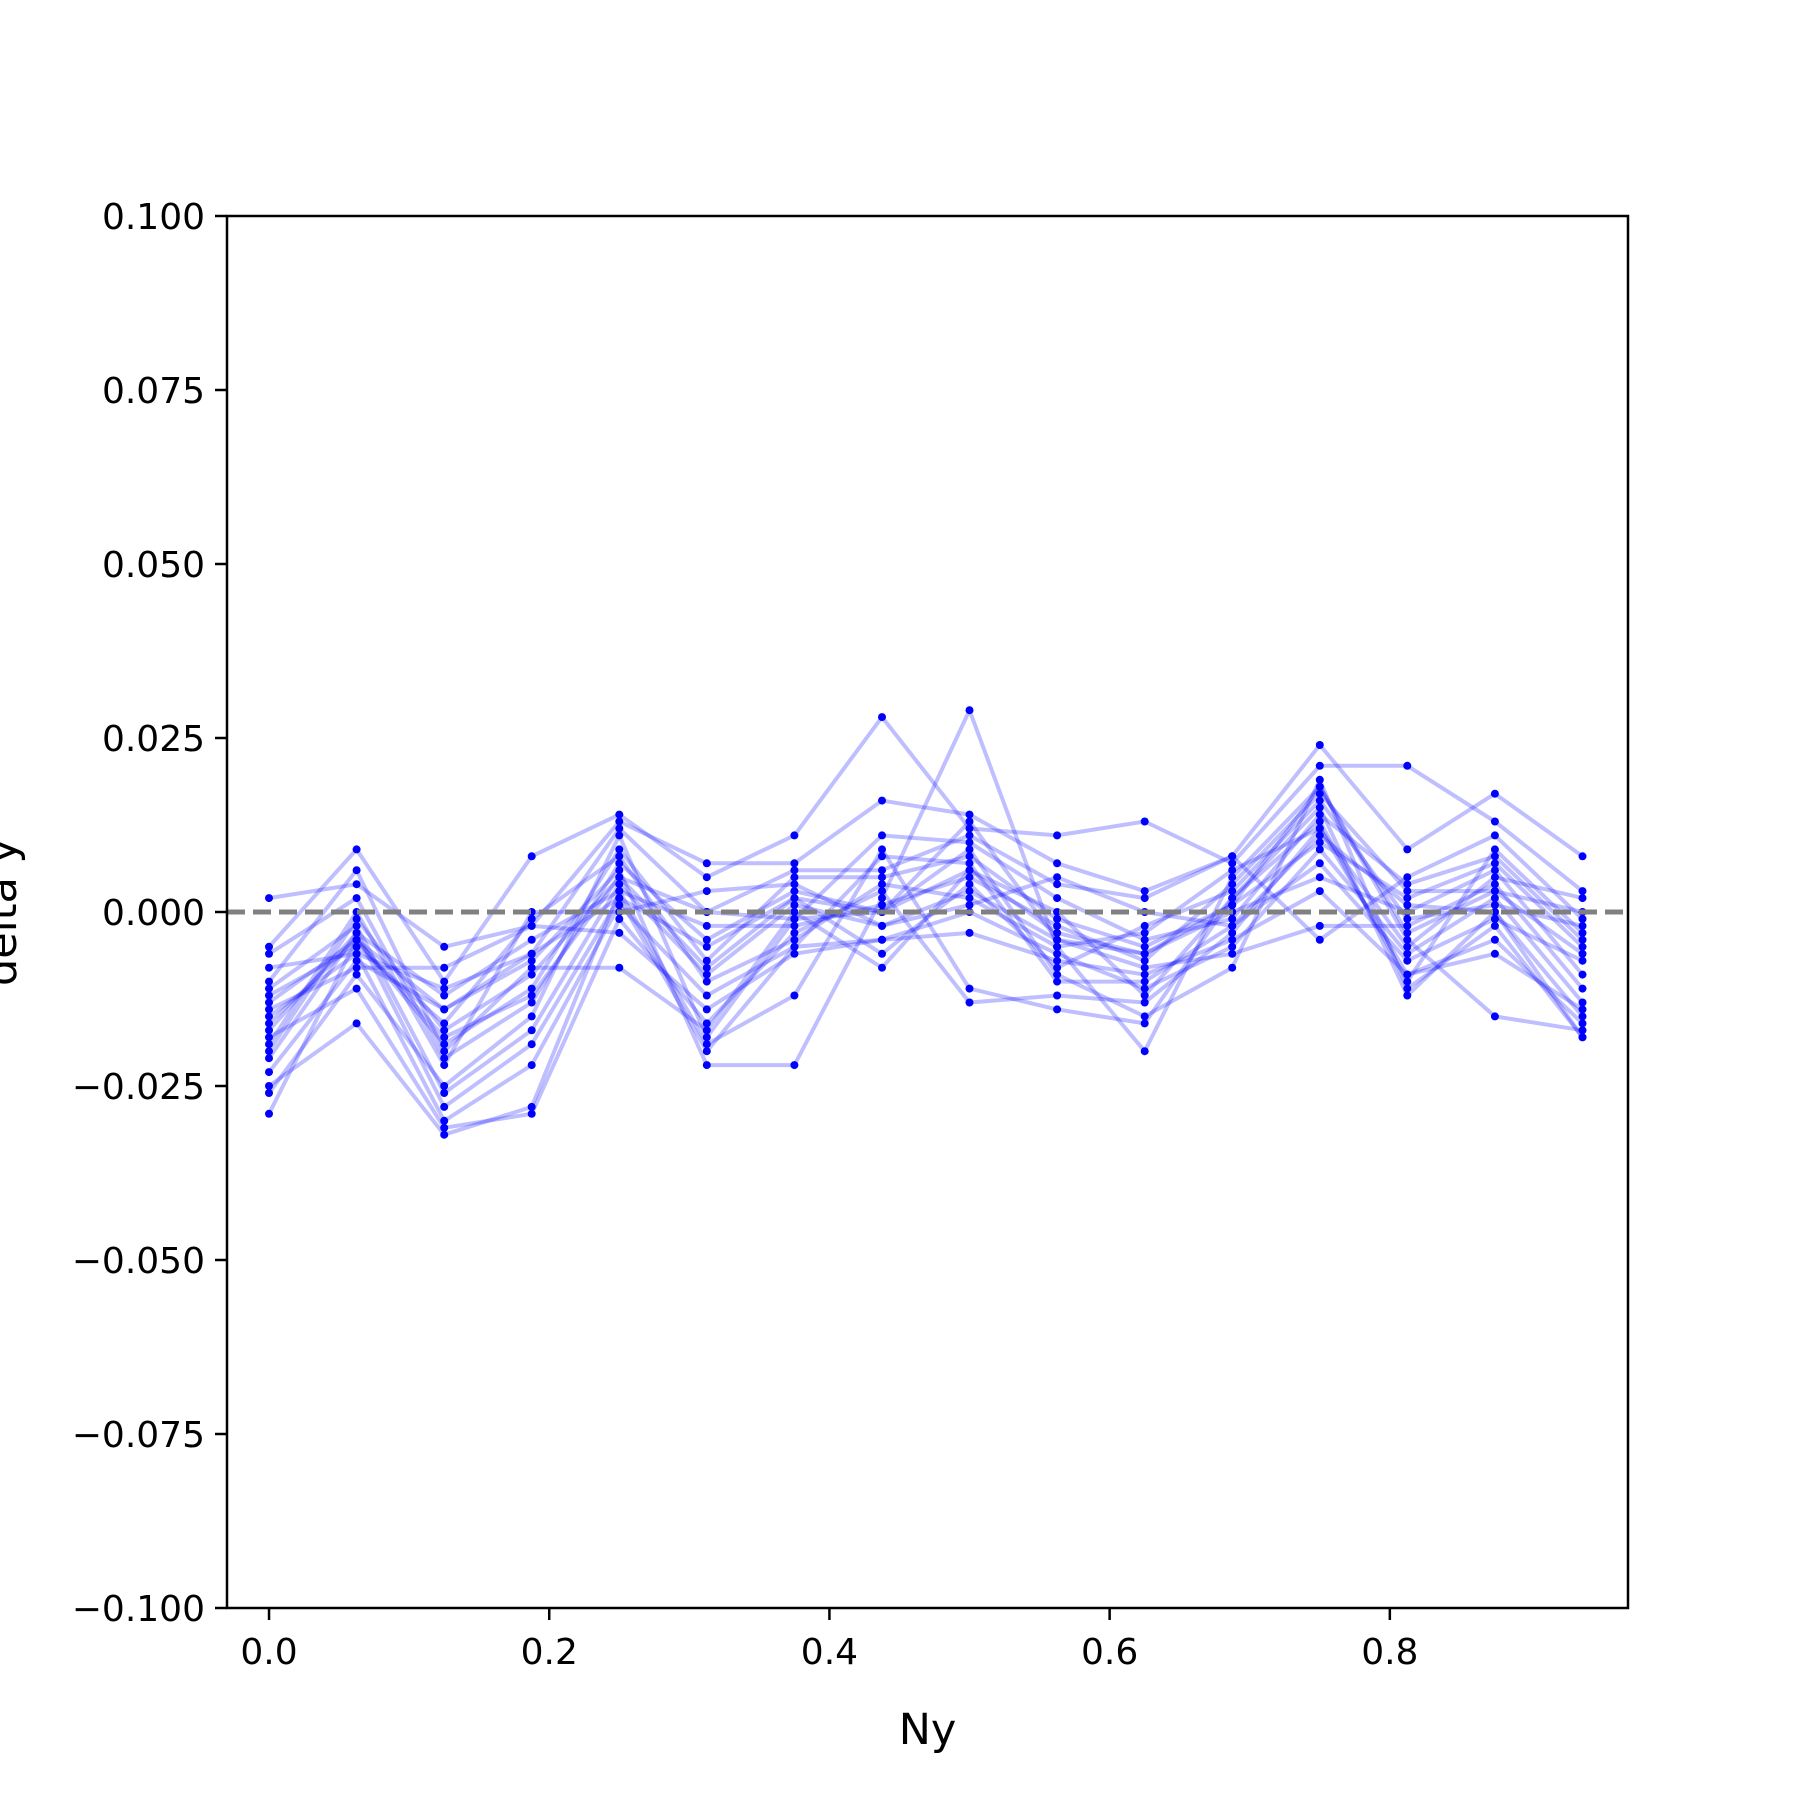  What do you see at coordinates (138, 1435) in the screenshot?
I see `y-tick-label: −0.075` at bounding box center [138, 1435].